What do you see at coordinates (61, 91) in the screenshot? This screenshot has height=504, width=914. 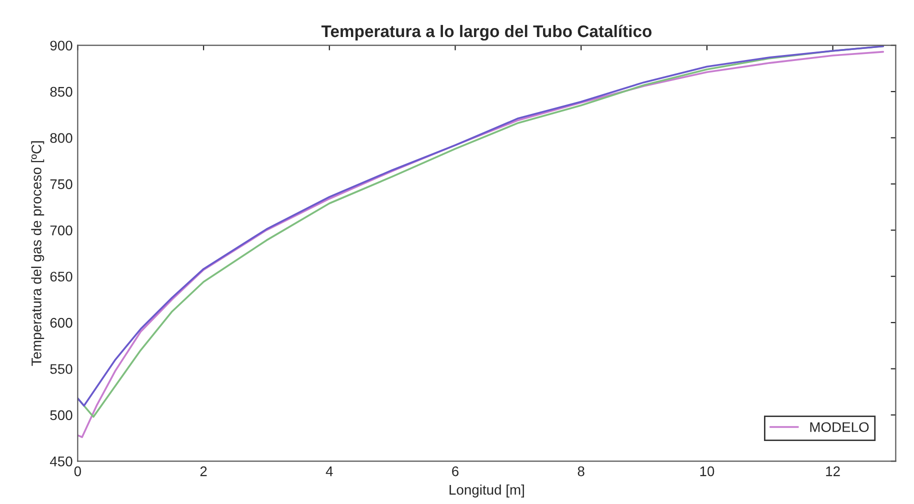 I see `y-tick-label: 850` at bounding box center [61, 91].